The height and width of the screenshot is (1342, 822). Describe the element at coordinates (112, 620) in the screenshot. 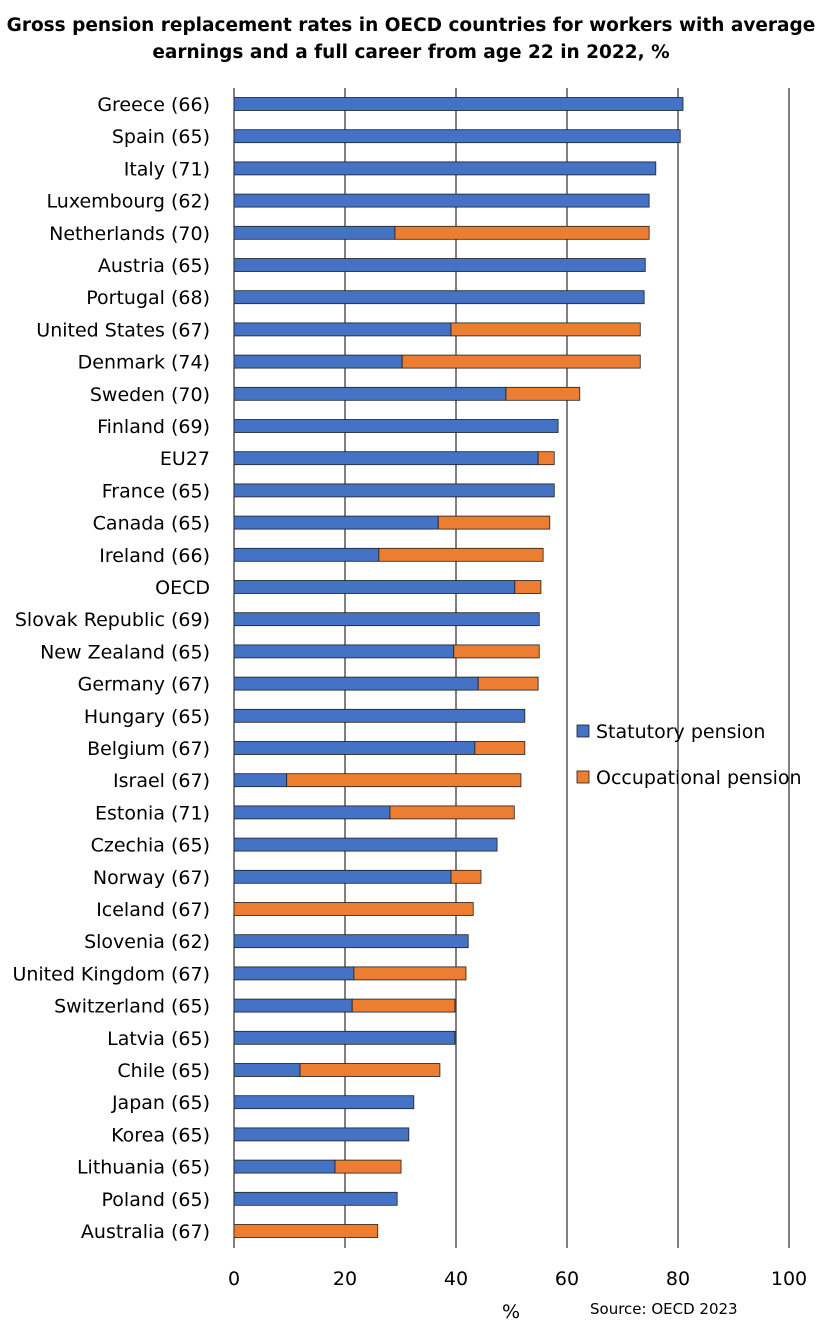

I see `category-label: Slovak Republic (69)` at that location.